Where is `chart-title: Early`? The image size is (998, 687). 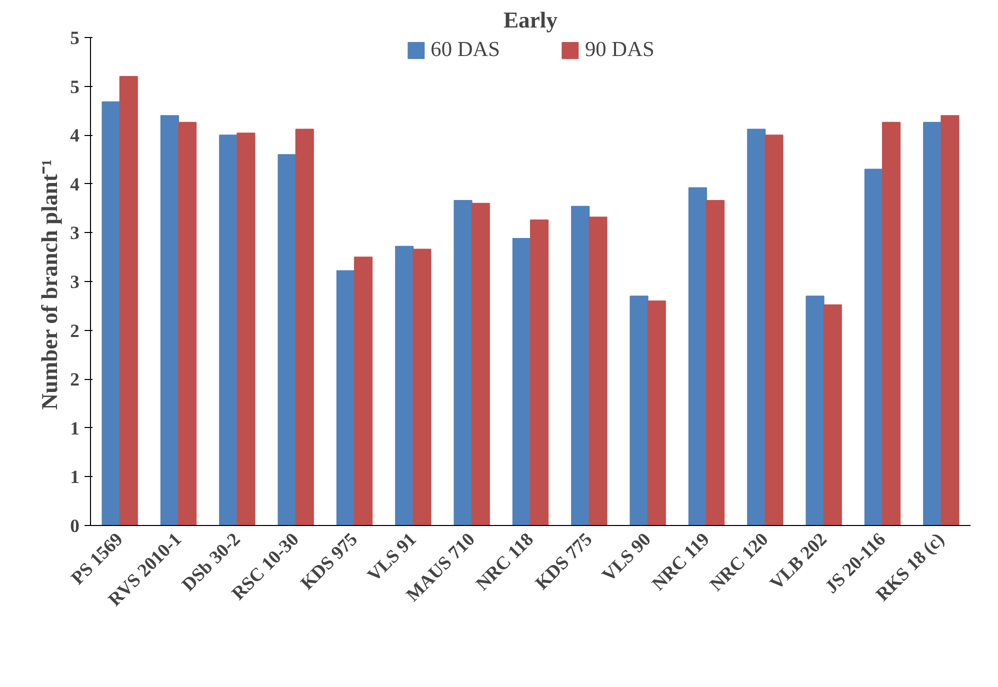
chart-title: Early is located at coordinates (530, 20).